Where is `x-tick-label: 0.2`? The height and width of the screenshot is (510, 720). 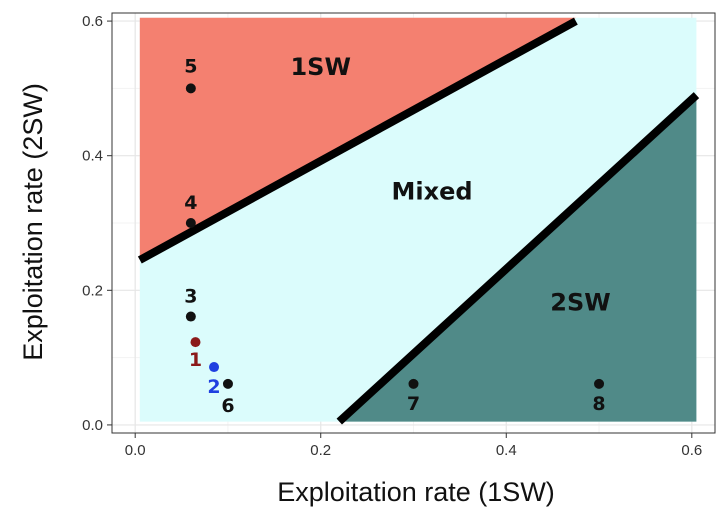
x-tick-label: 0.2 is located at coordinates (320, 450).